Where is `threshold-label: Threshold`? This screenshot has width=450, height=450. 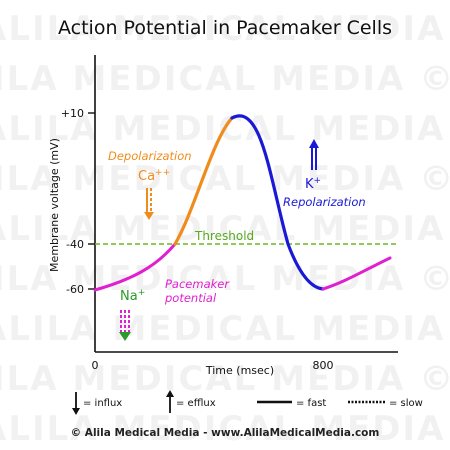 threshold-label: Threshold is located at coordinates (224, 236).